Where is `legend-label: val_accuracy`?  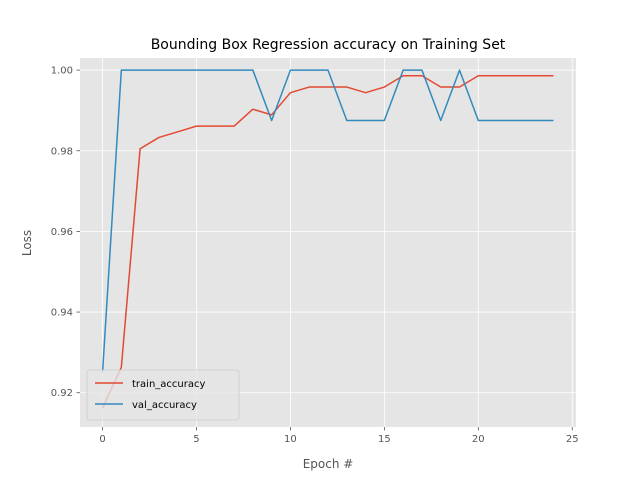
legend-label: val_accuracy is located at coordinates (164, 405).